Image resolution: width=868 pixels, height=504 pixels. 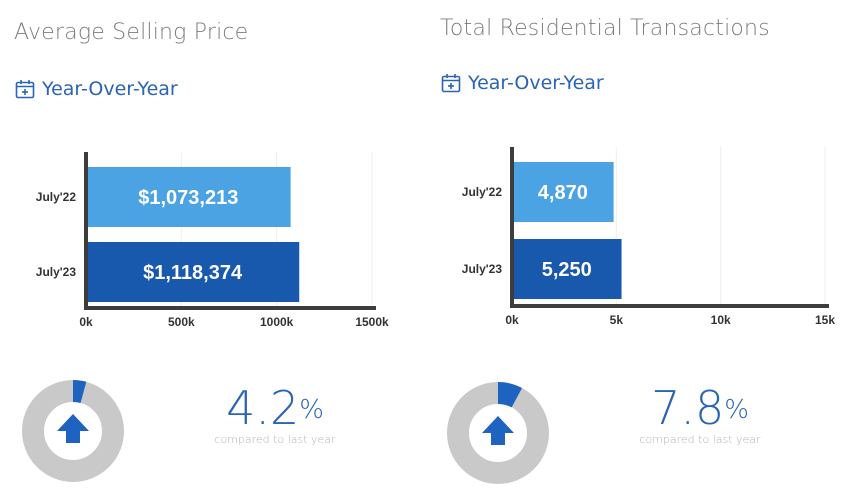 What do you see at coordinates (721, 320) in the screenshot?
I see `x-tick-label: 10k` at bounding box center [721, 320].